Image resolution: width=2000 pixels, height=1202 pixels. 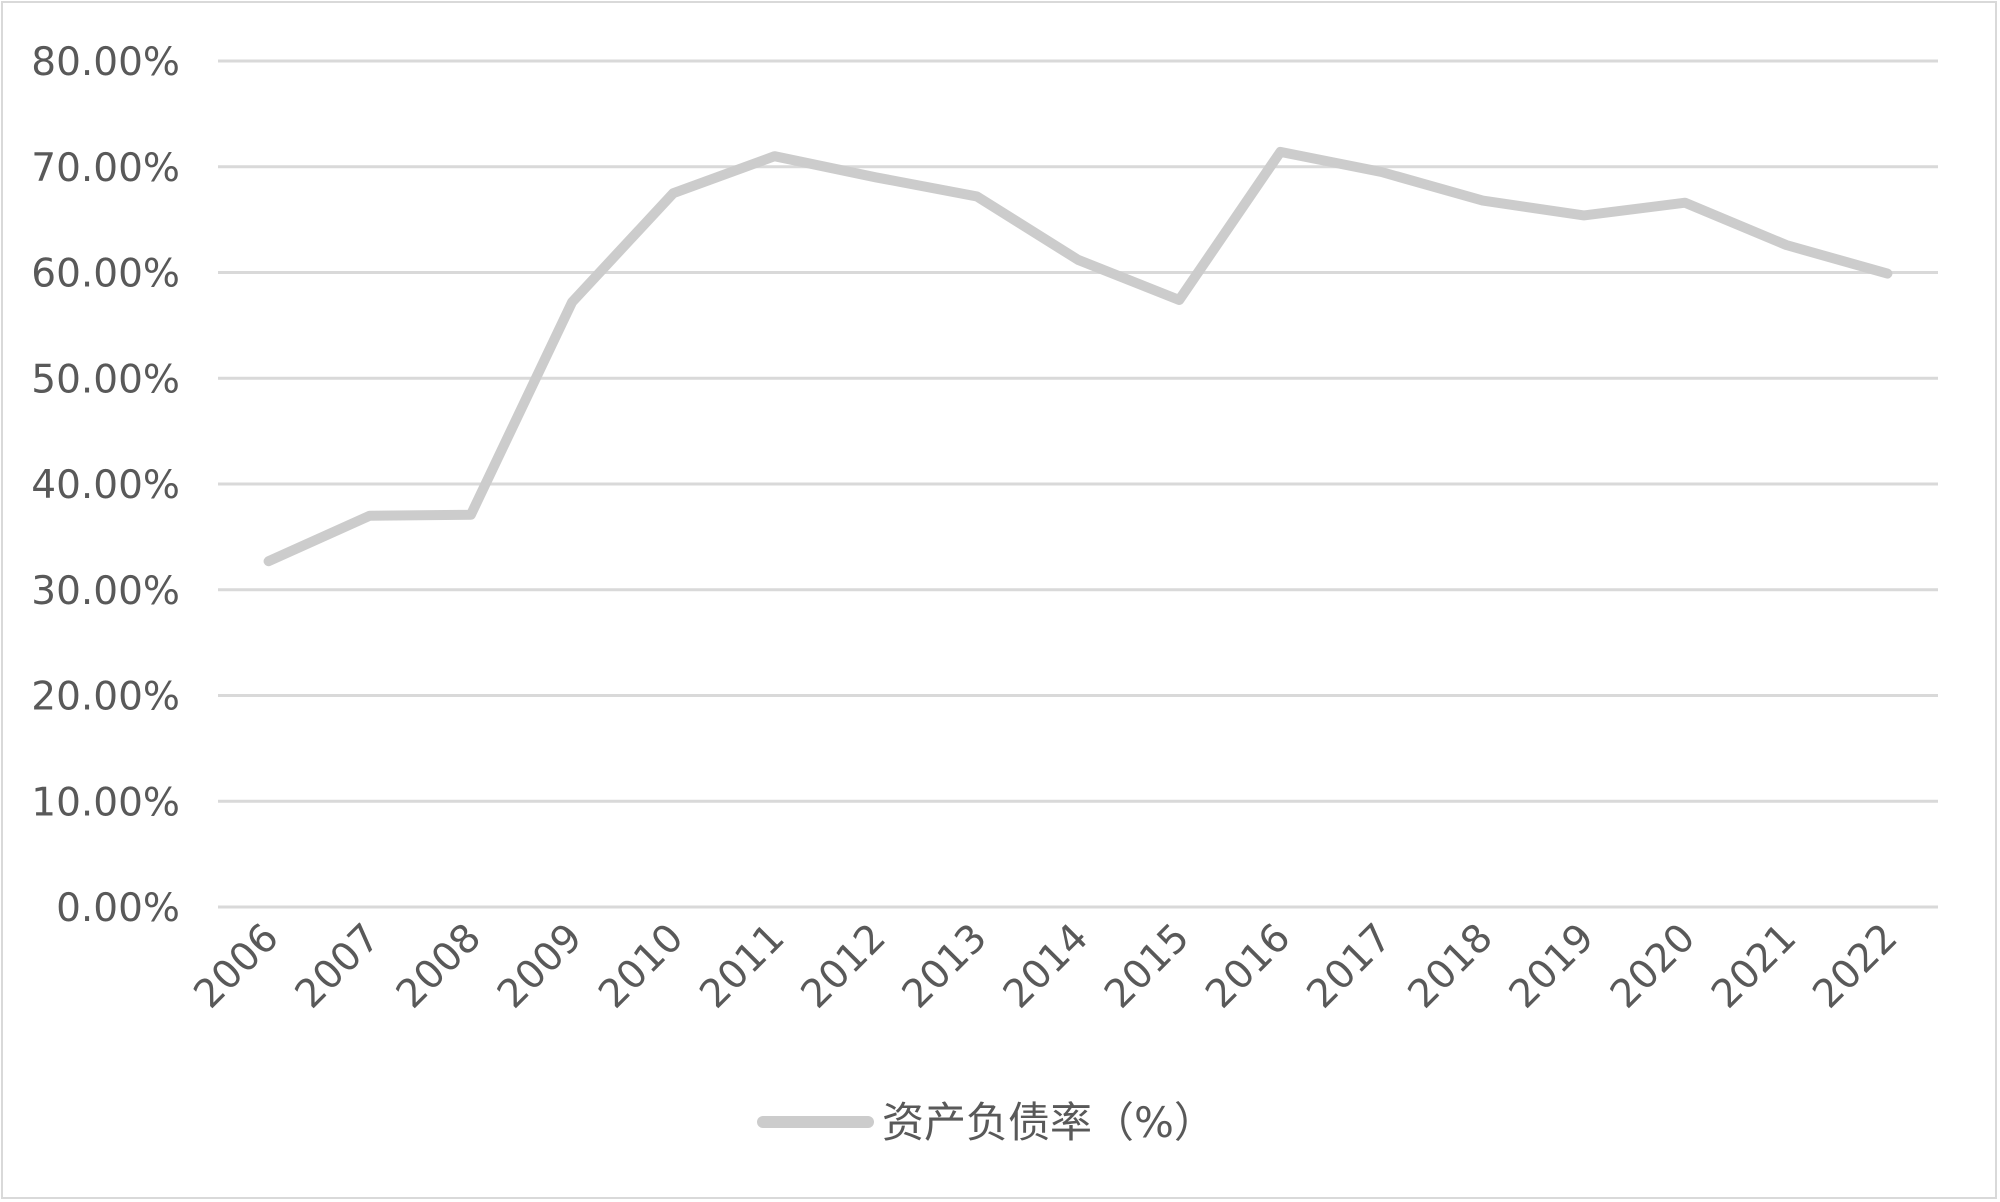 What do you see at coordinates (338, 966) in the screenshot?
I see `x-tick-label: 2007` at bounding box center [338, 966].